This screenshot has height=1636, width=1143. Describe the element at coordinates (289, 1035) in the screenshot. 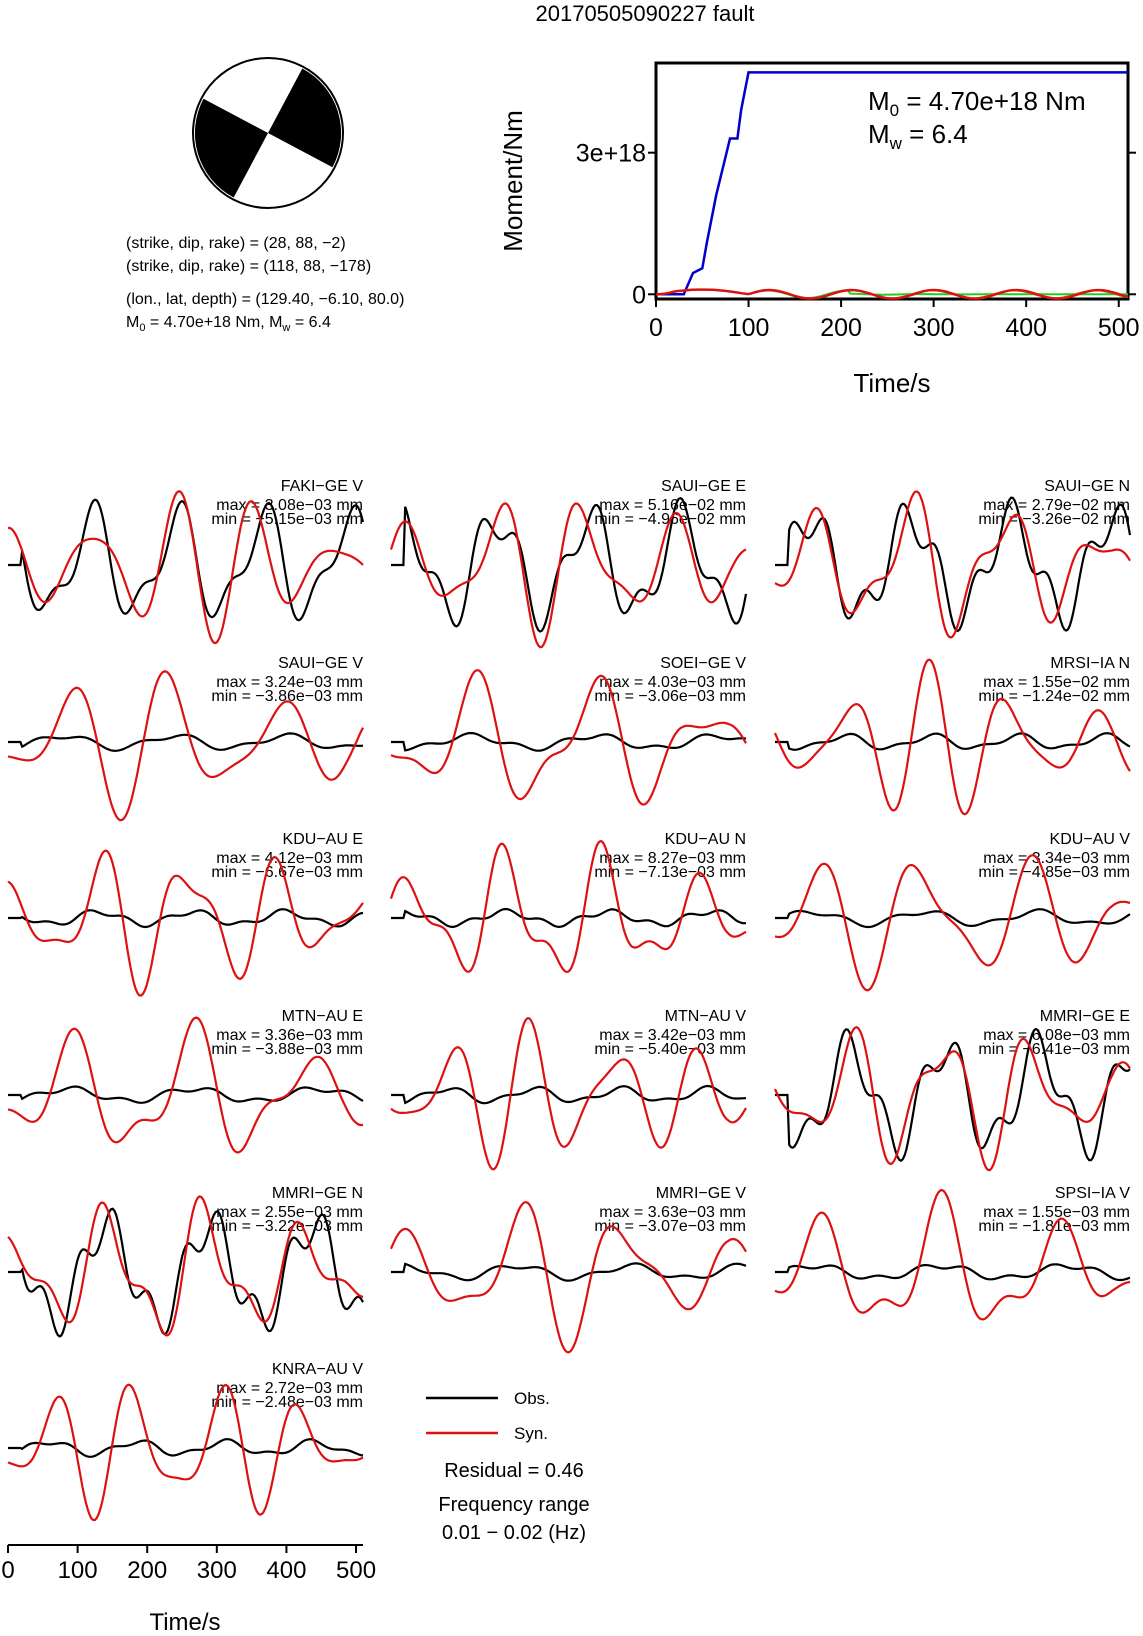

I see `station-max: max = 3.36e−03 mm` at that location.